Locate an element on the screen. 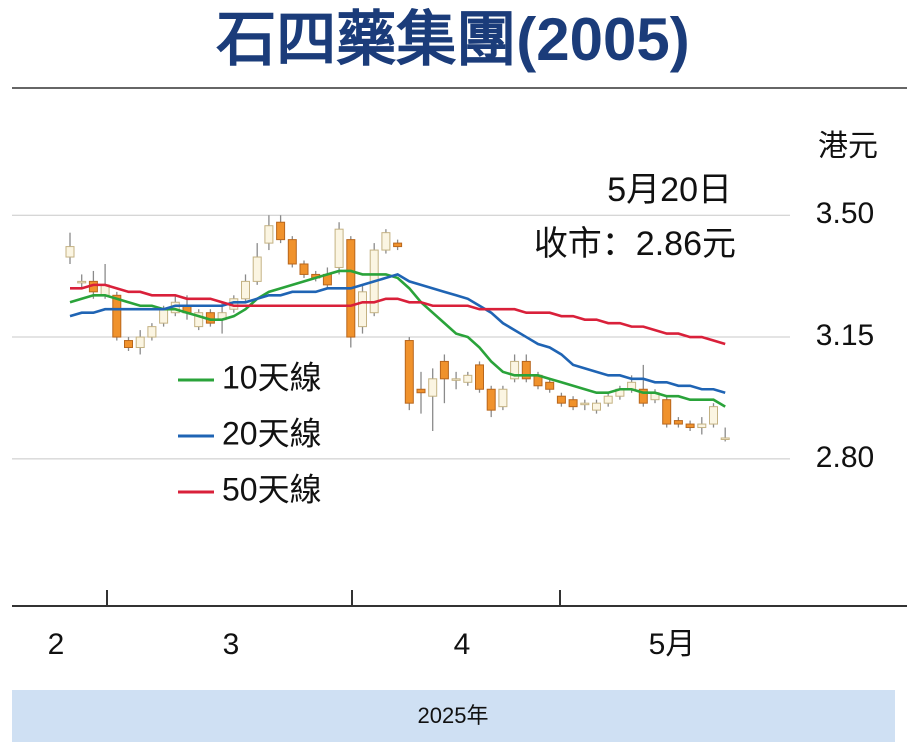  footer-band is located at coordinates (453, 716).